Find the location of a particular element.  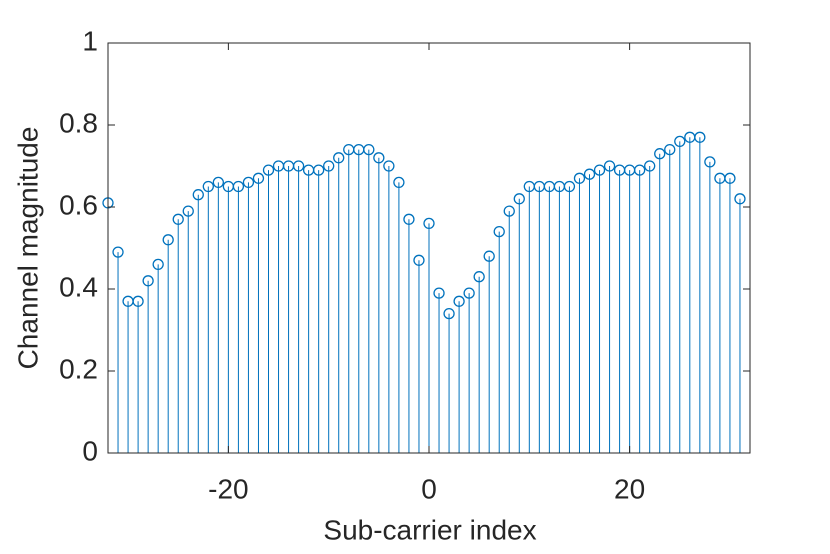

y-tick-label: 0.6 is located at coordinates (78, 204).